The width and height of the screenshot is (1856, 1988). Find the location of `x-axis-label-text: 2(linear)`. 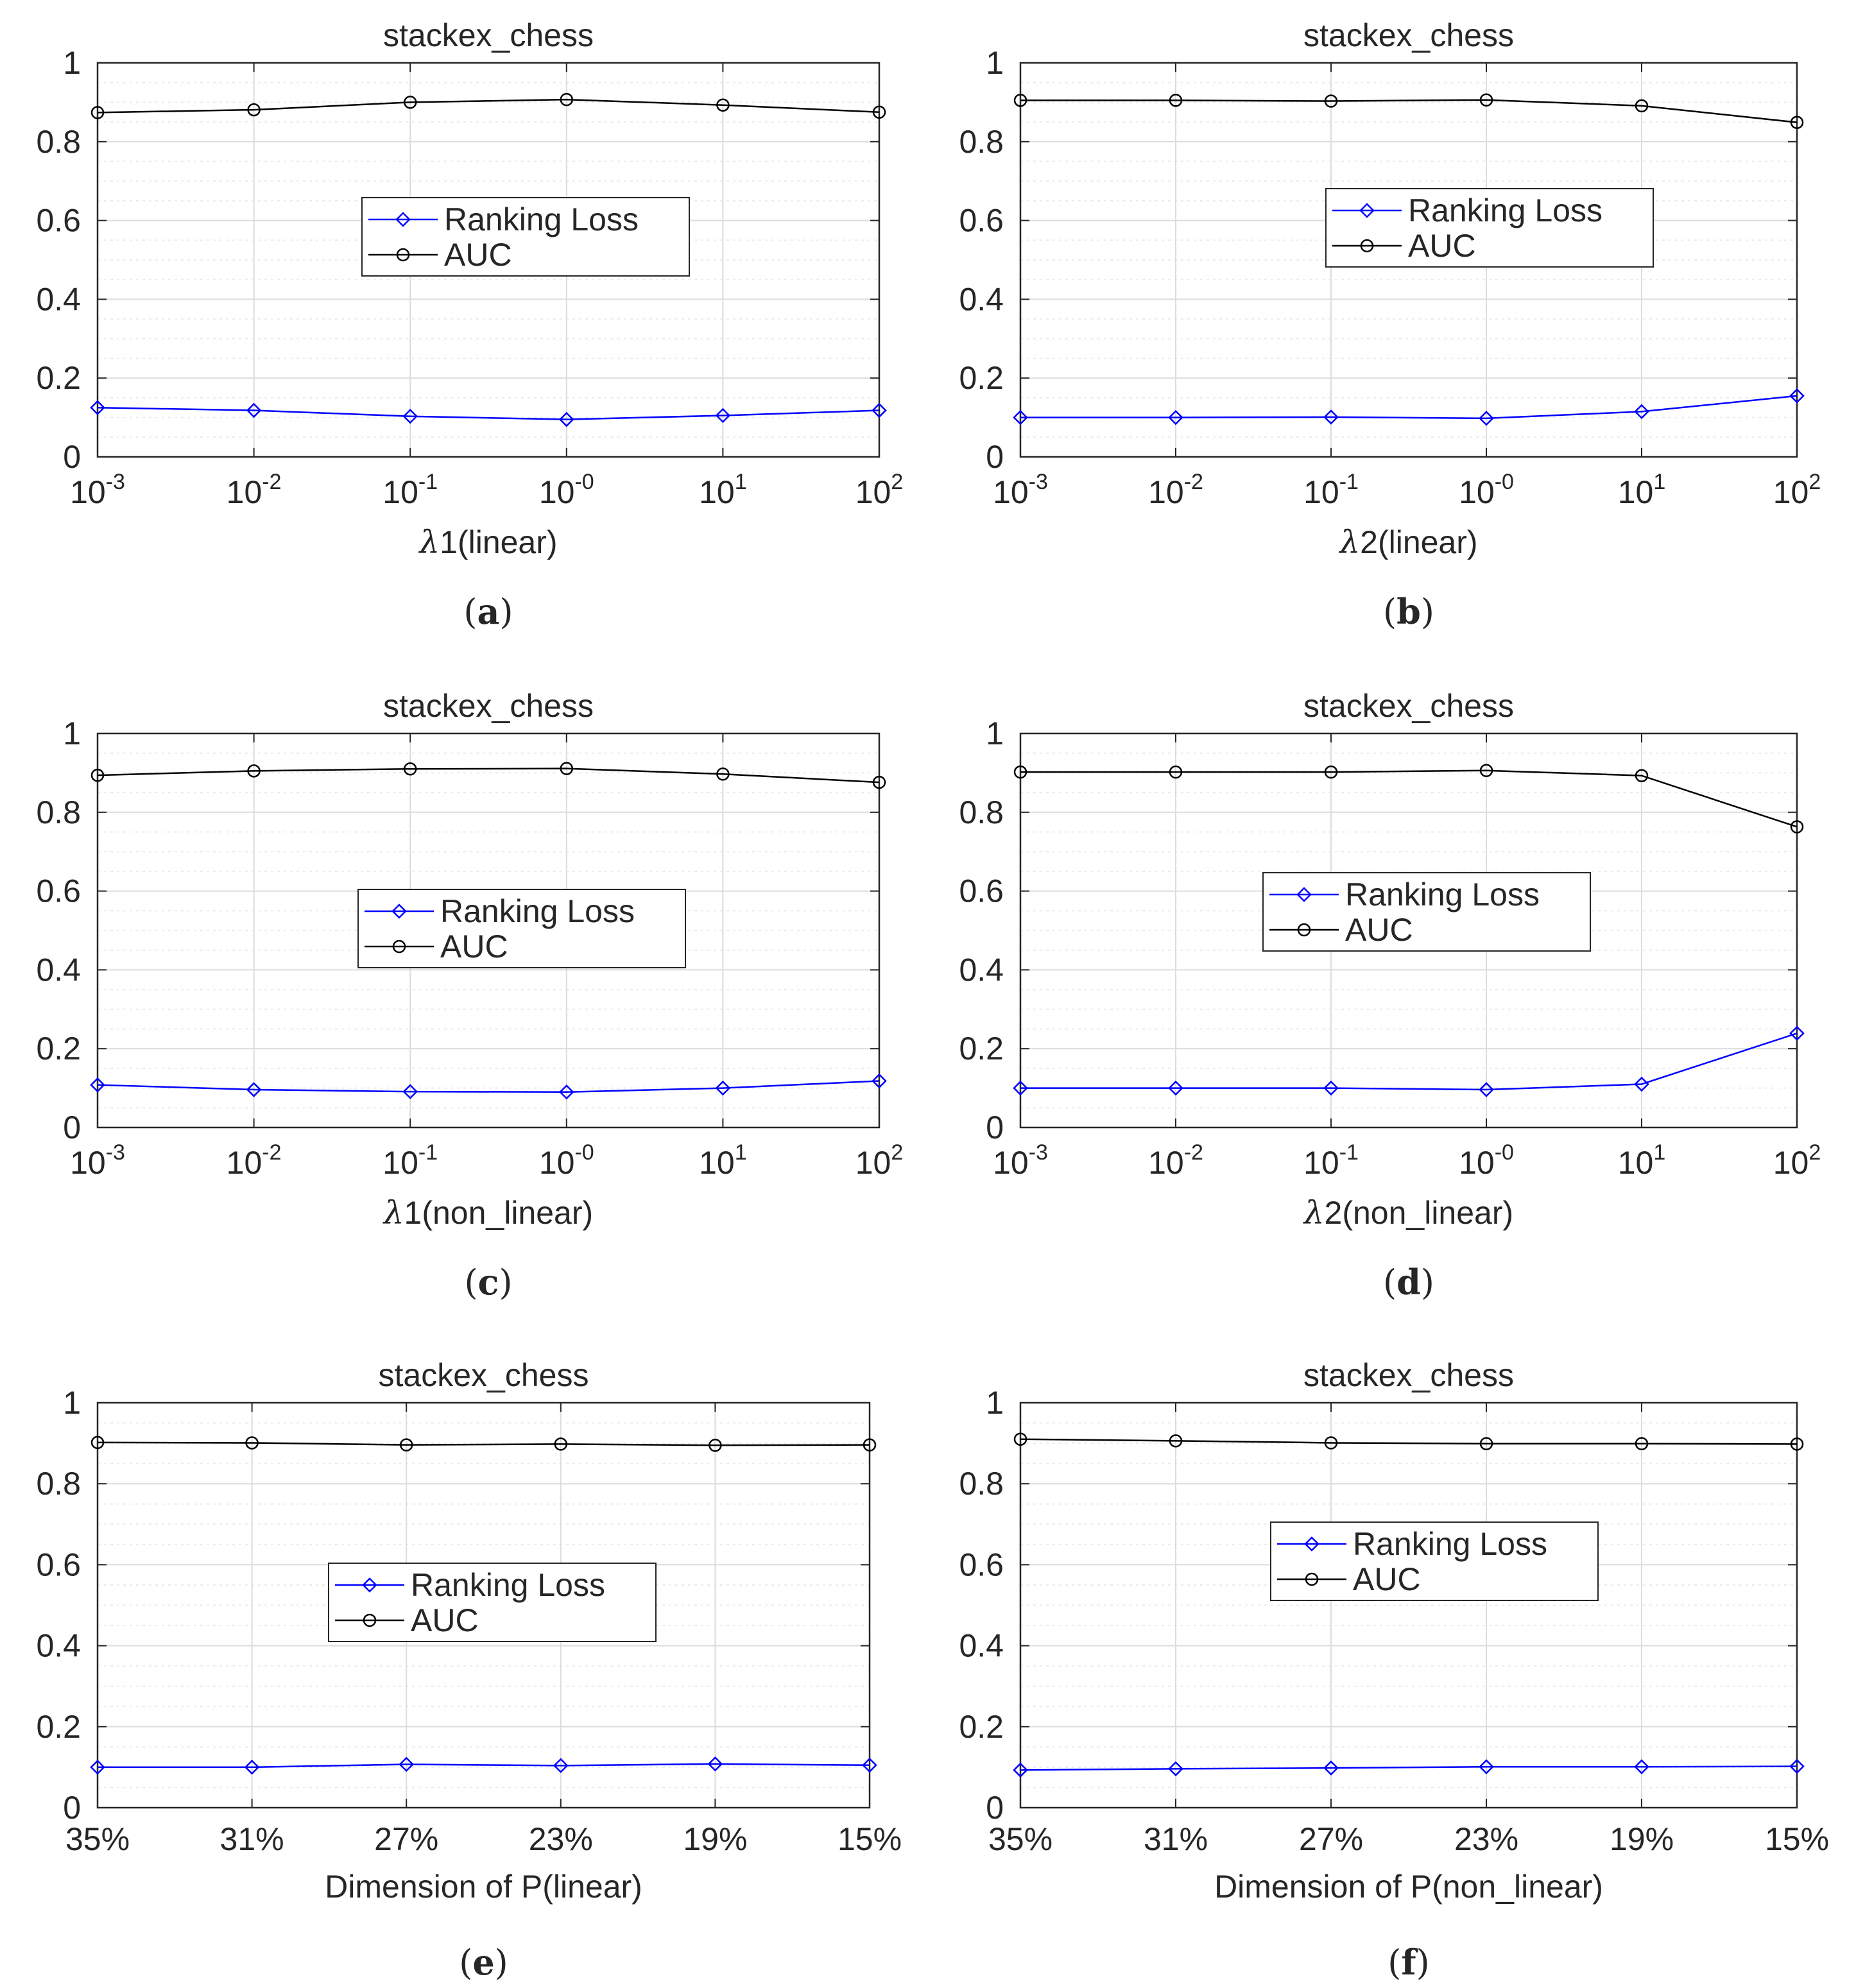

x-axis-label-text: 2(linear) is located at coordinates (1418, 542).